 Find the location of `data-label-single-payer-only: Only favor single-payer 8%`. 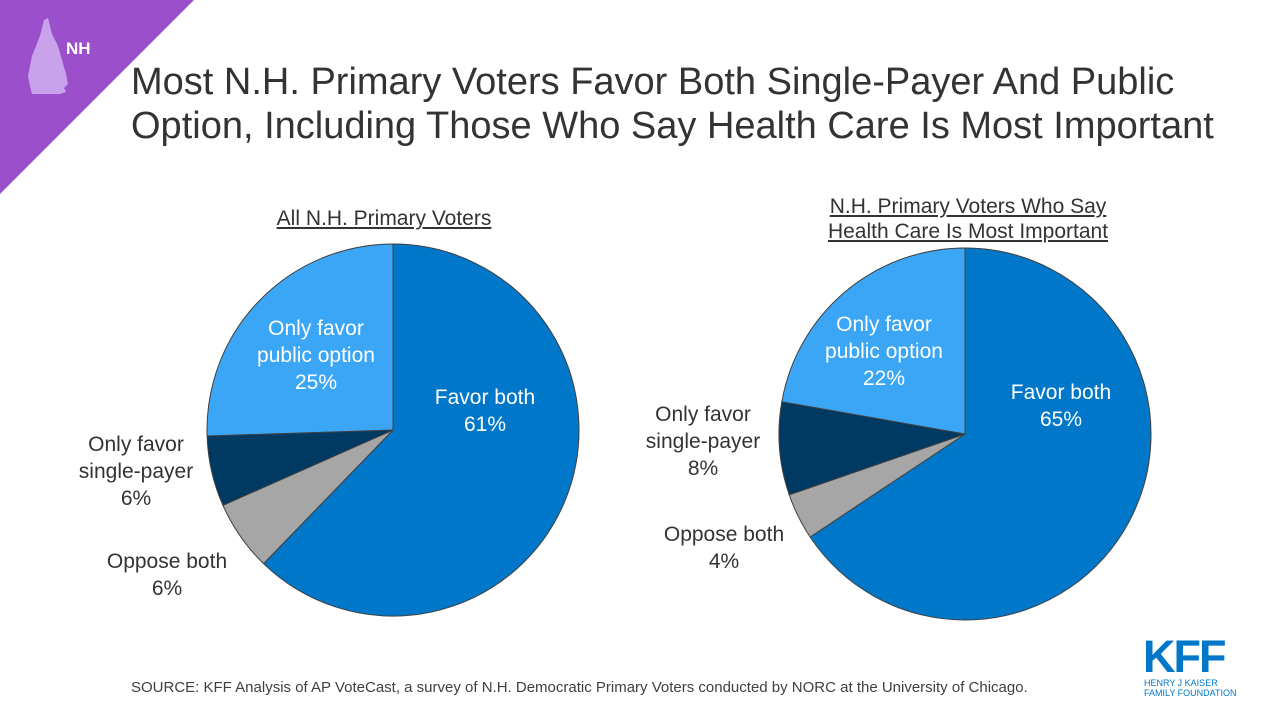

data-label-single-payer-only: Only favor single-payer 8% is located at coordinates (703, 441).